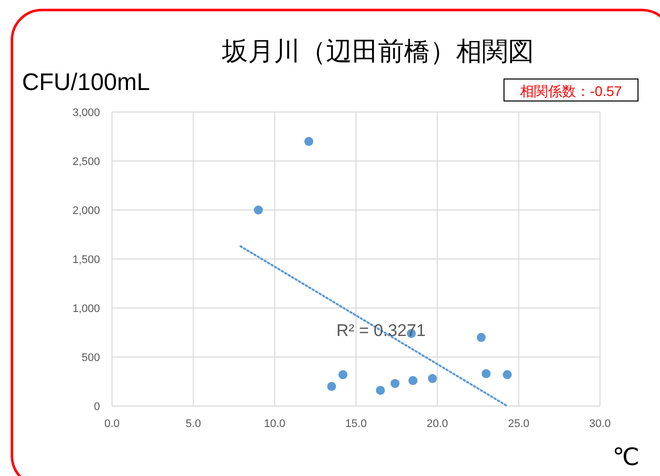 Image resolution: width=660 pixels, height=476 pixels. Describe the element at coordinates (86, 260) in the screenshot. I see `y-tick-label: 1,500` at that location.